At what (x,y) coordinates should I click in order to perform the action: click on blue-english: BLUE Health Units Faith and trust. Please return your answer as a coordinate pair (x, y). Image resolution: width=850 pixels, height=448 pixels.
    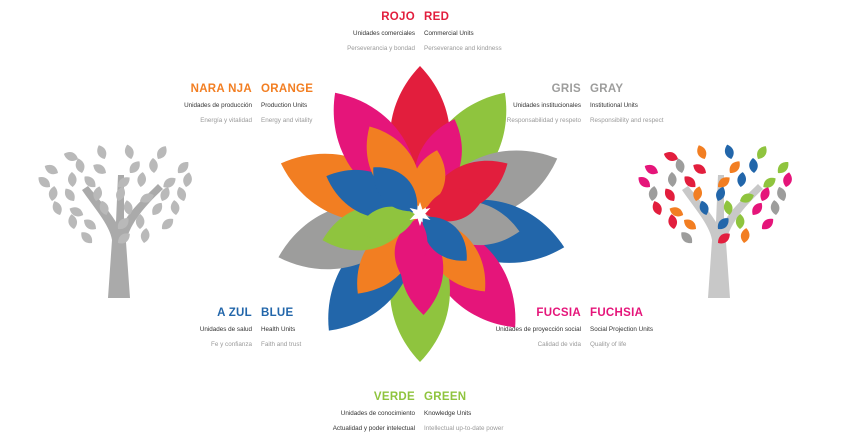
    Looking at the image, I should click on (318, 327).